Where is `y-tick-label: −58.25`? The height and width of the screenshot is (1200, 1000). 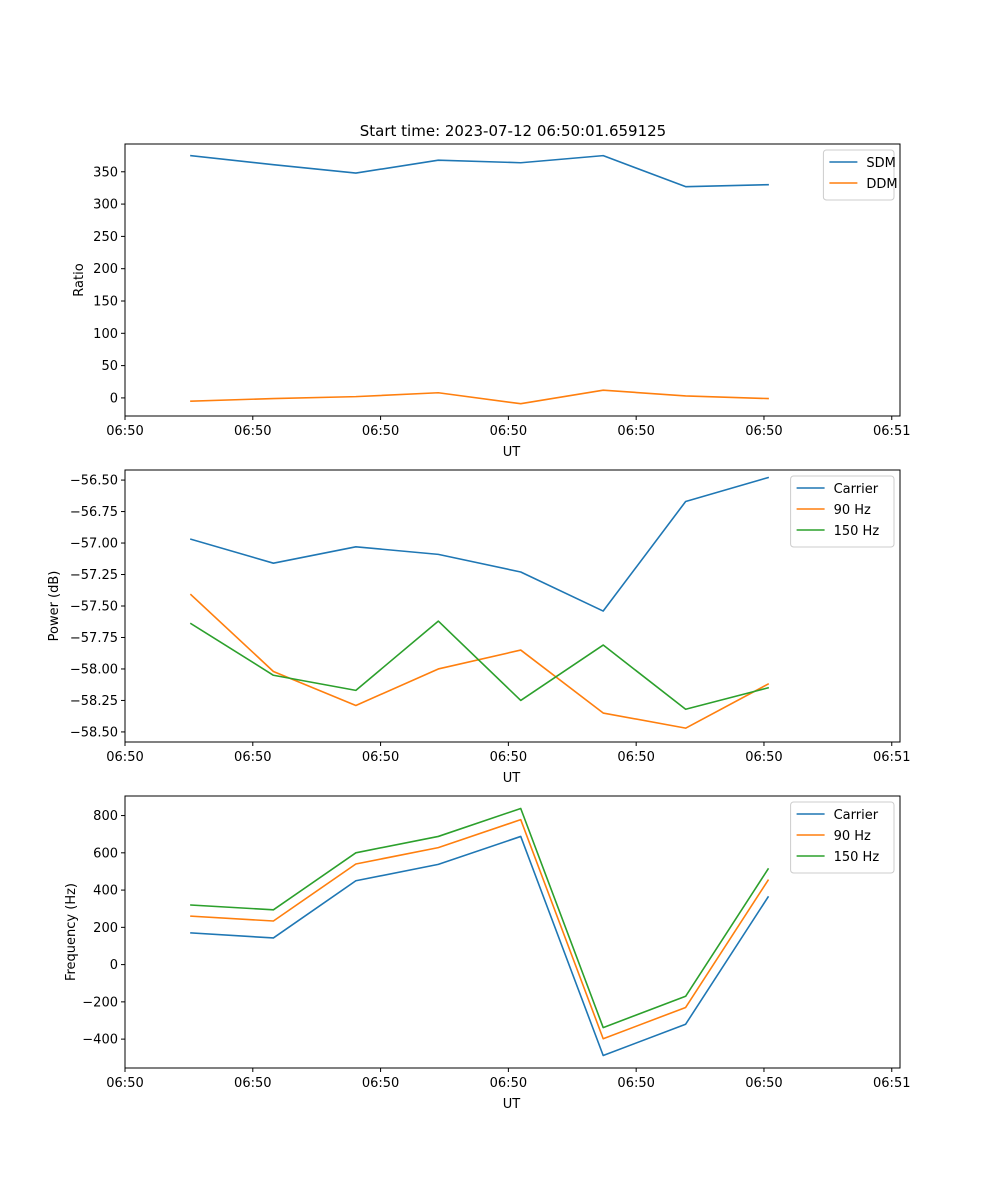
y-tick-label: −58.25 is located at coordinates (94, 701).